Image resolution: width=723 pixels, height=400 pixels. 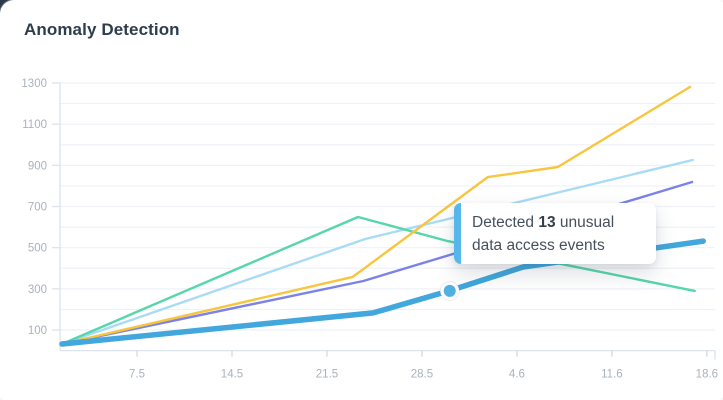 What do you see at coordinates (37, 249) in the screenshot?
I see `y-axis-label: 500` at bounding box center [37, 249].